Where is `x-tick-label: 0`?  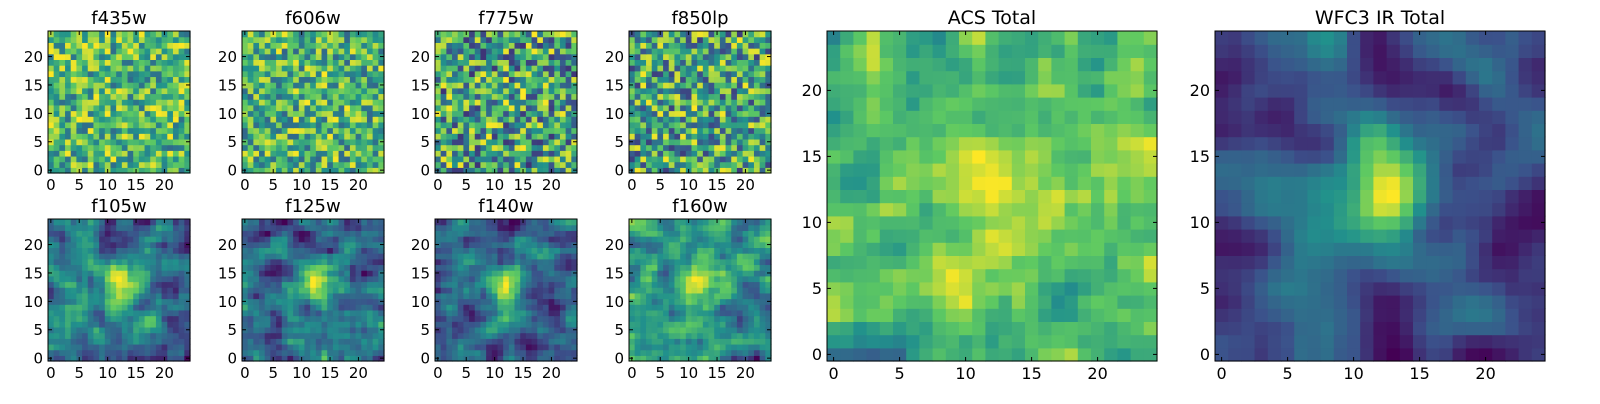
x-tick-label: 0 is located at coordinates (438, 185).